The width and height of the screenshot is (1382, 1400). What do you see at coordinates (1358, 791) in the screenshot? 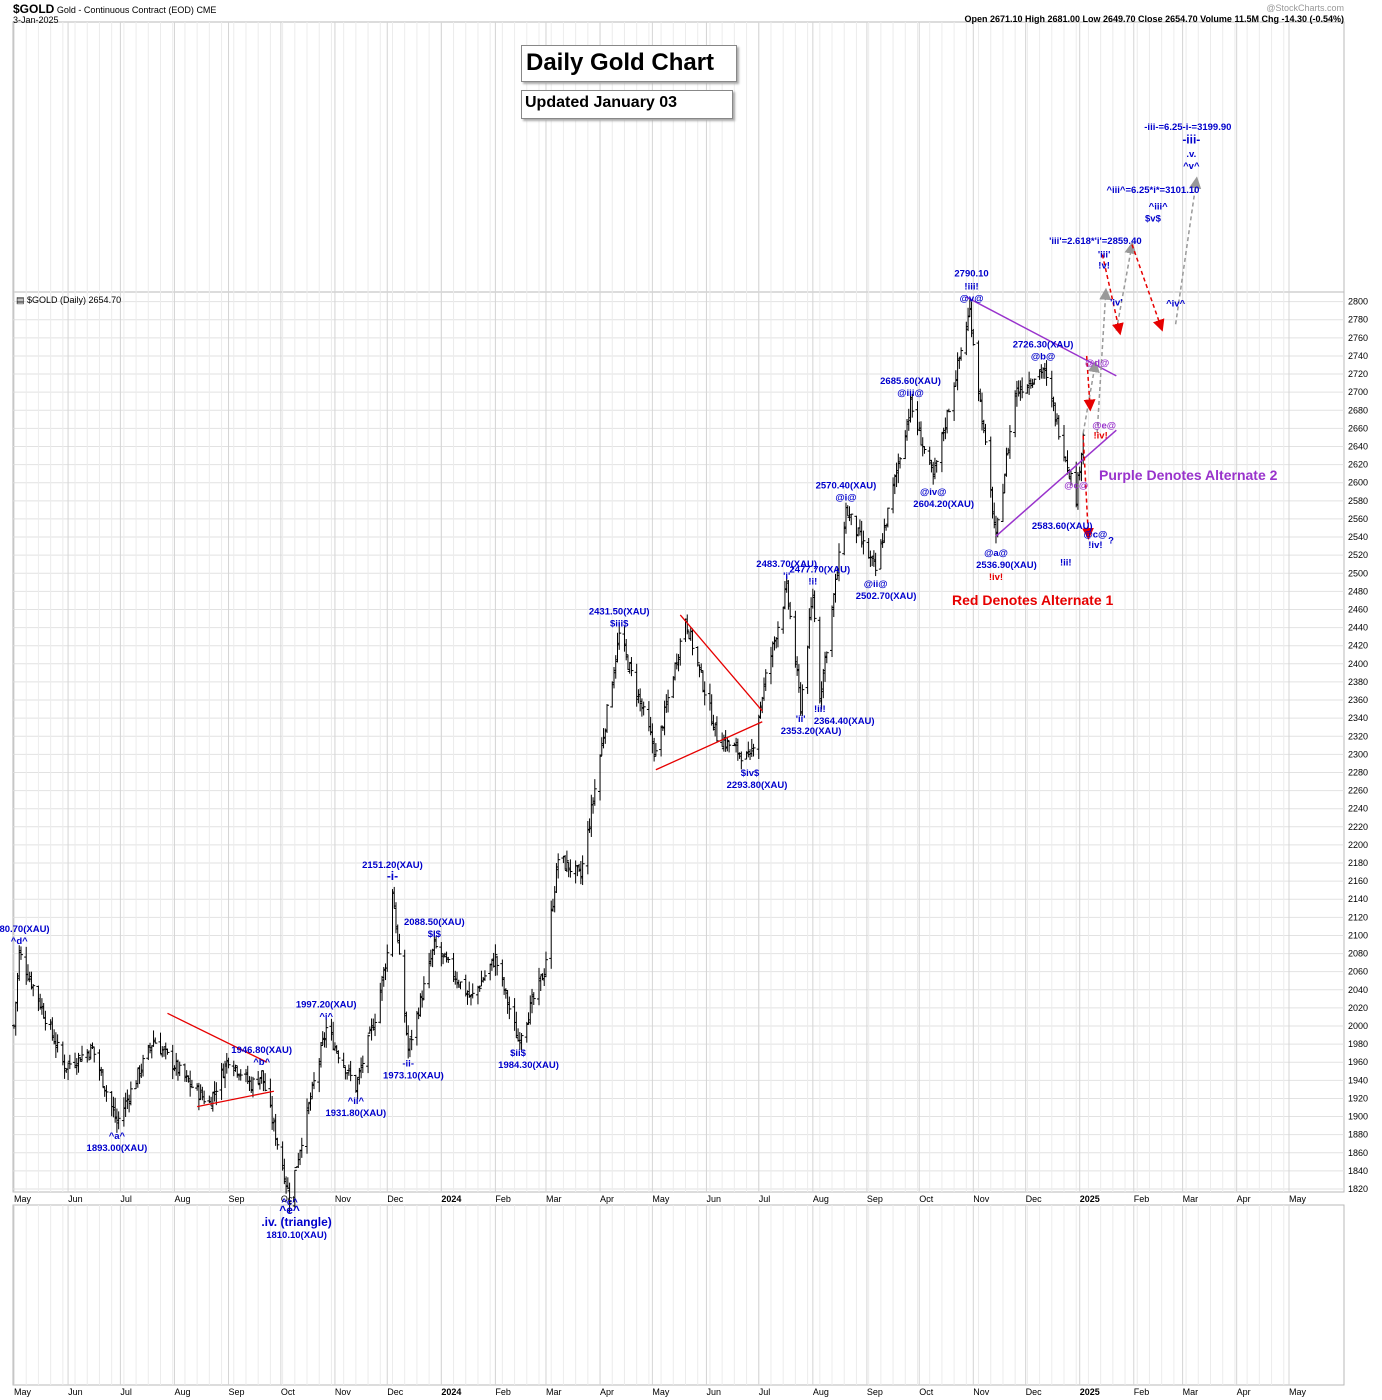
I see `y-tick-label: 2260` at bounding box center [1358, 791].